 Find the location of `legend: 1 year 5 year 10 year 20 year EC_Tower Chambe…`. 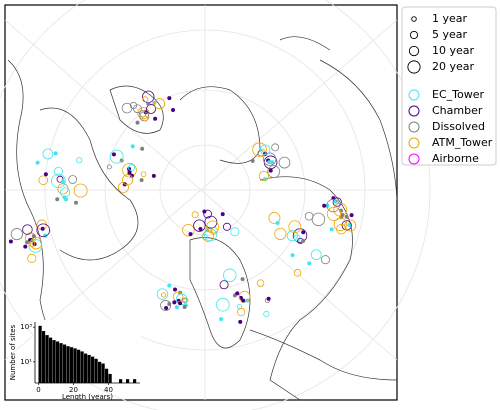

legend: 1 year 5 year 10 year 20 year EC_Tower Chambe… is located at coordinates (450, 88).